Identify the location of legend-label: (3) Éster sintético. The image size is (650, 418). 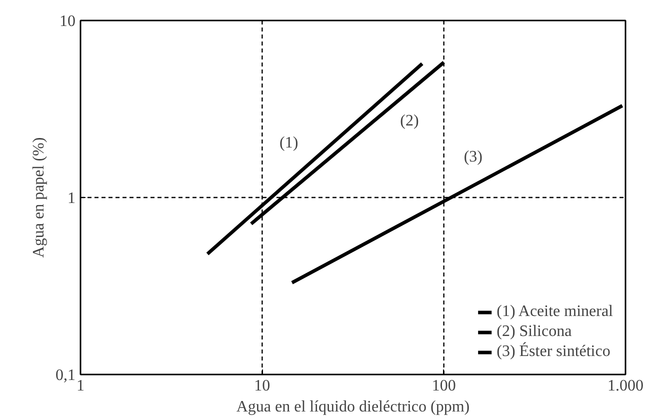
(553, 352).